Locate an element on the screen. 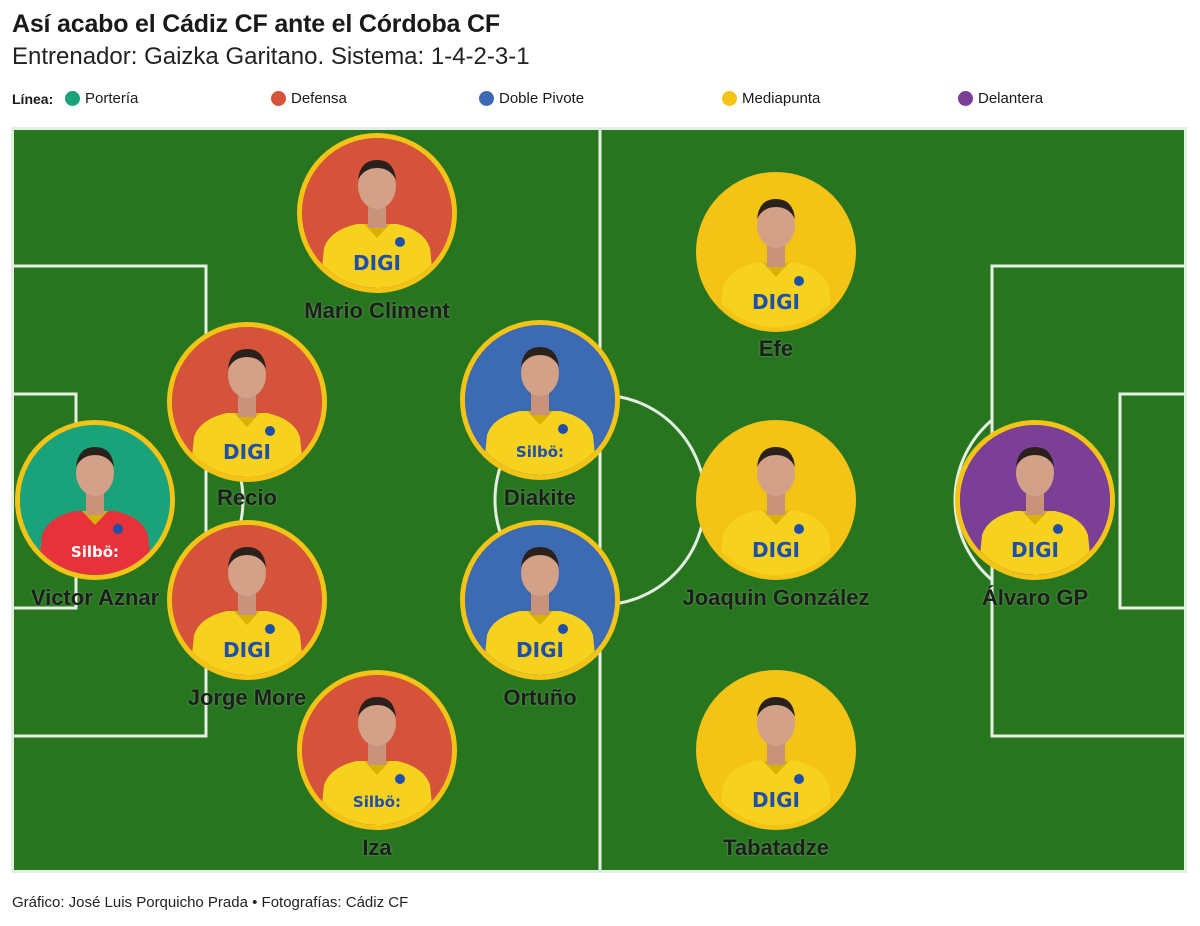  player-name: Ortuño is located at coordinates (540, 697).